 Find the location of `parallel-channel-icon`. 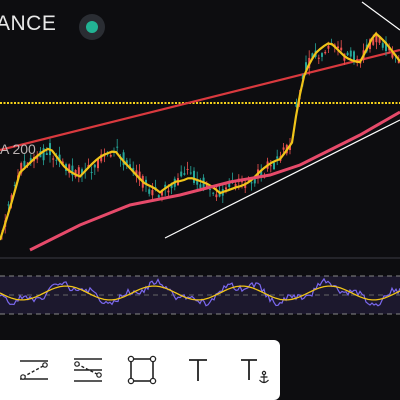

parallel-channel-icon is located at coordinates (34, 370).